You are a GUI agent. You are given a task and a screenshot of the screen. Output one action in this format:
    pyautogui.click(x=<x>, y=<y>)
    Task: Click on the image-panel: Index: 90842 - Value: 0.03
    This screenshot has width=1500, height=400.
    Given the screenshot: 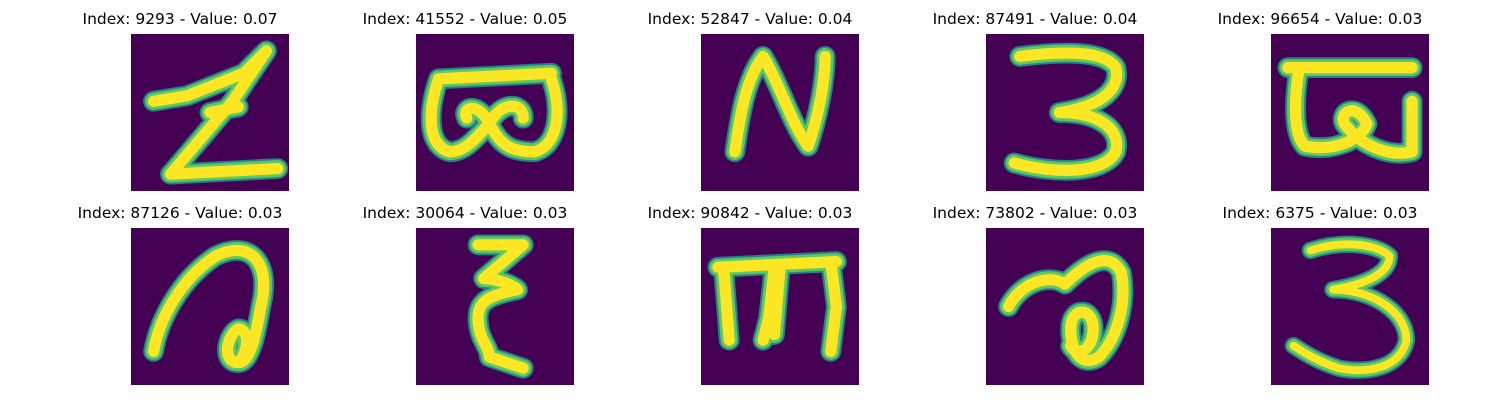 What is the action you would take?
    pyautogui.click(x=750, y=289)
    